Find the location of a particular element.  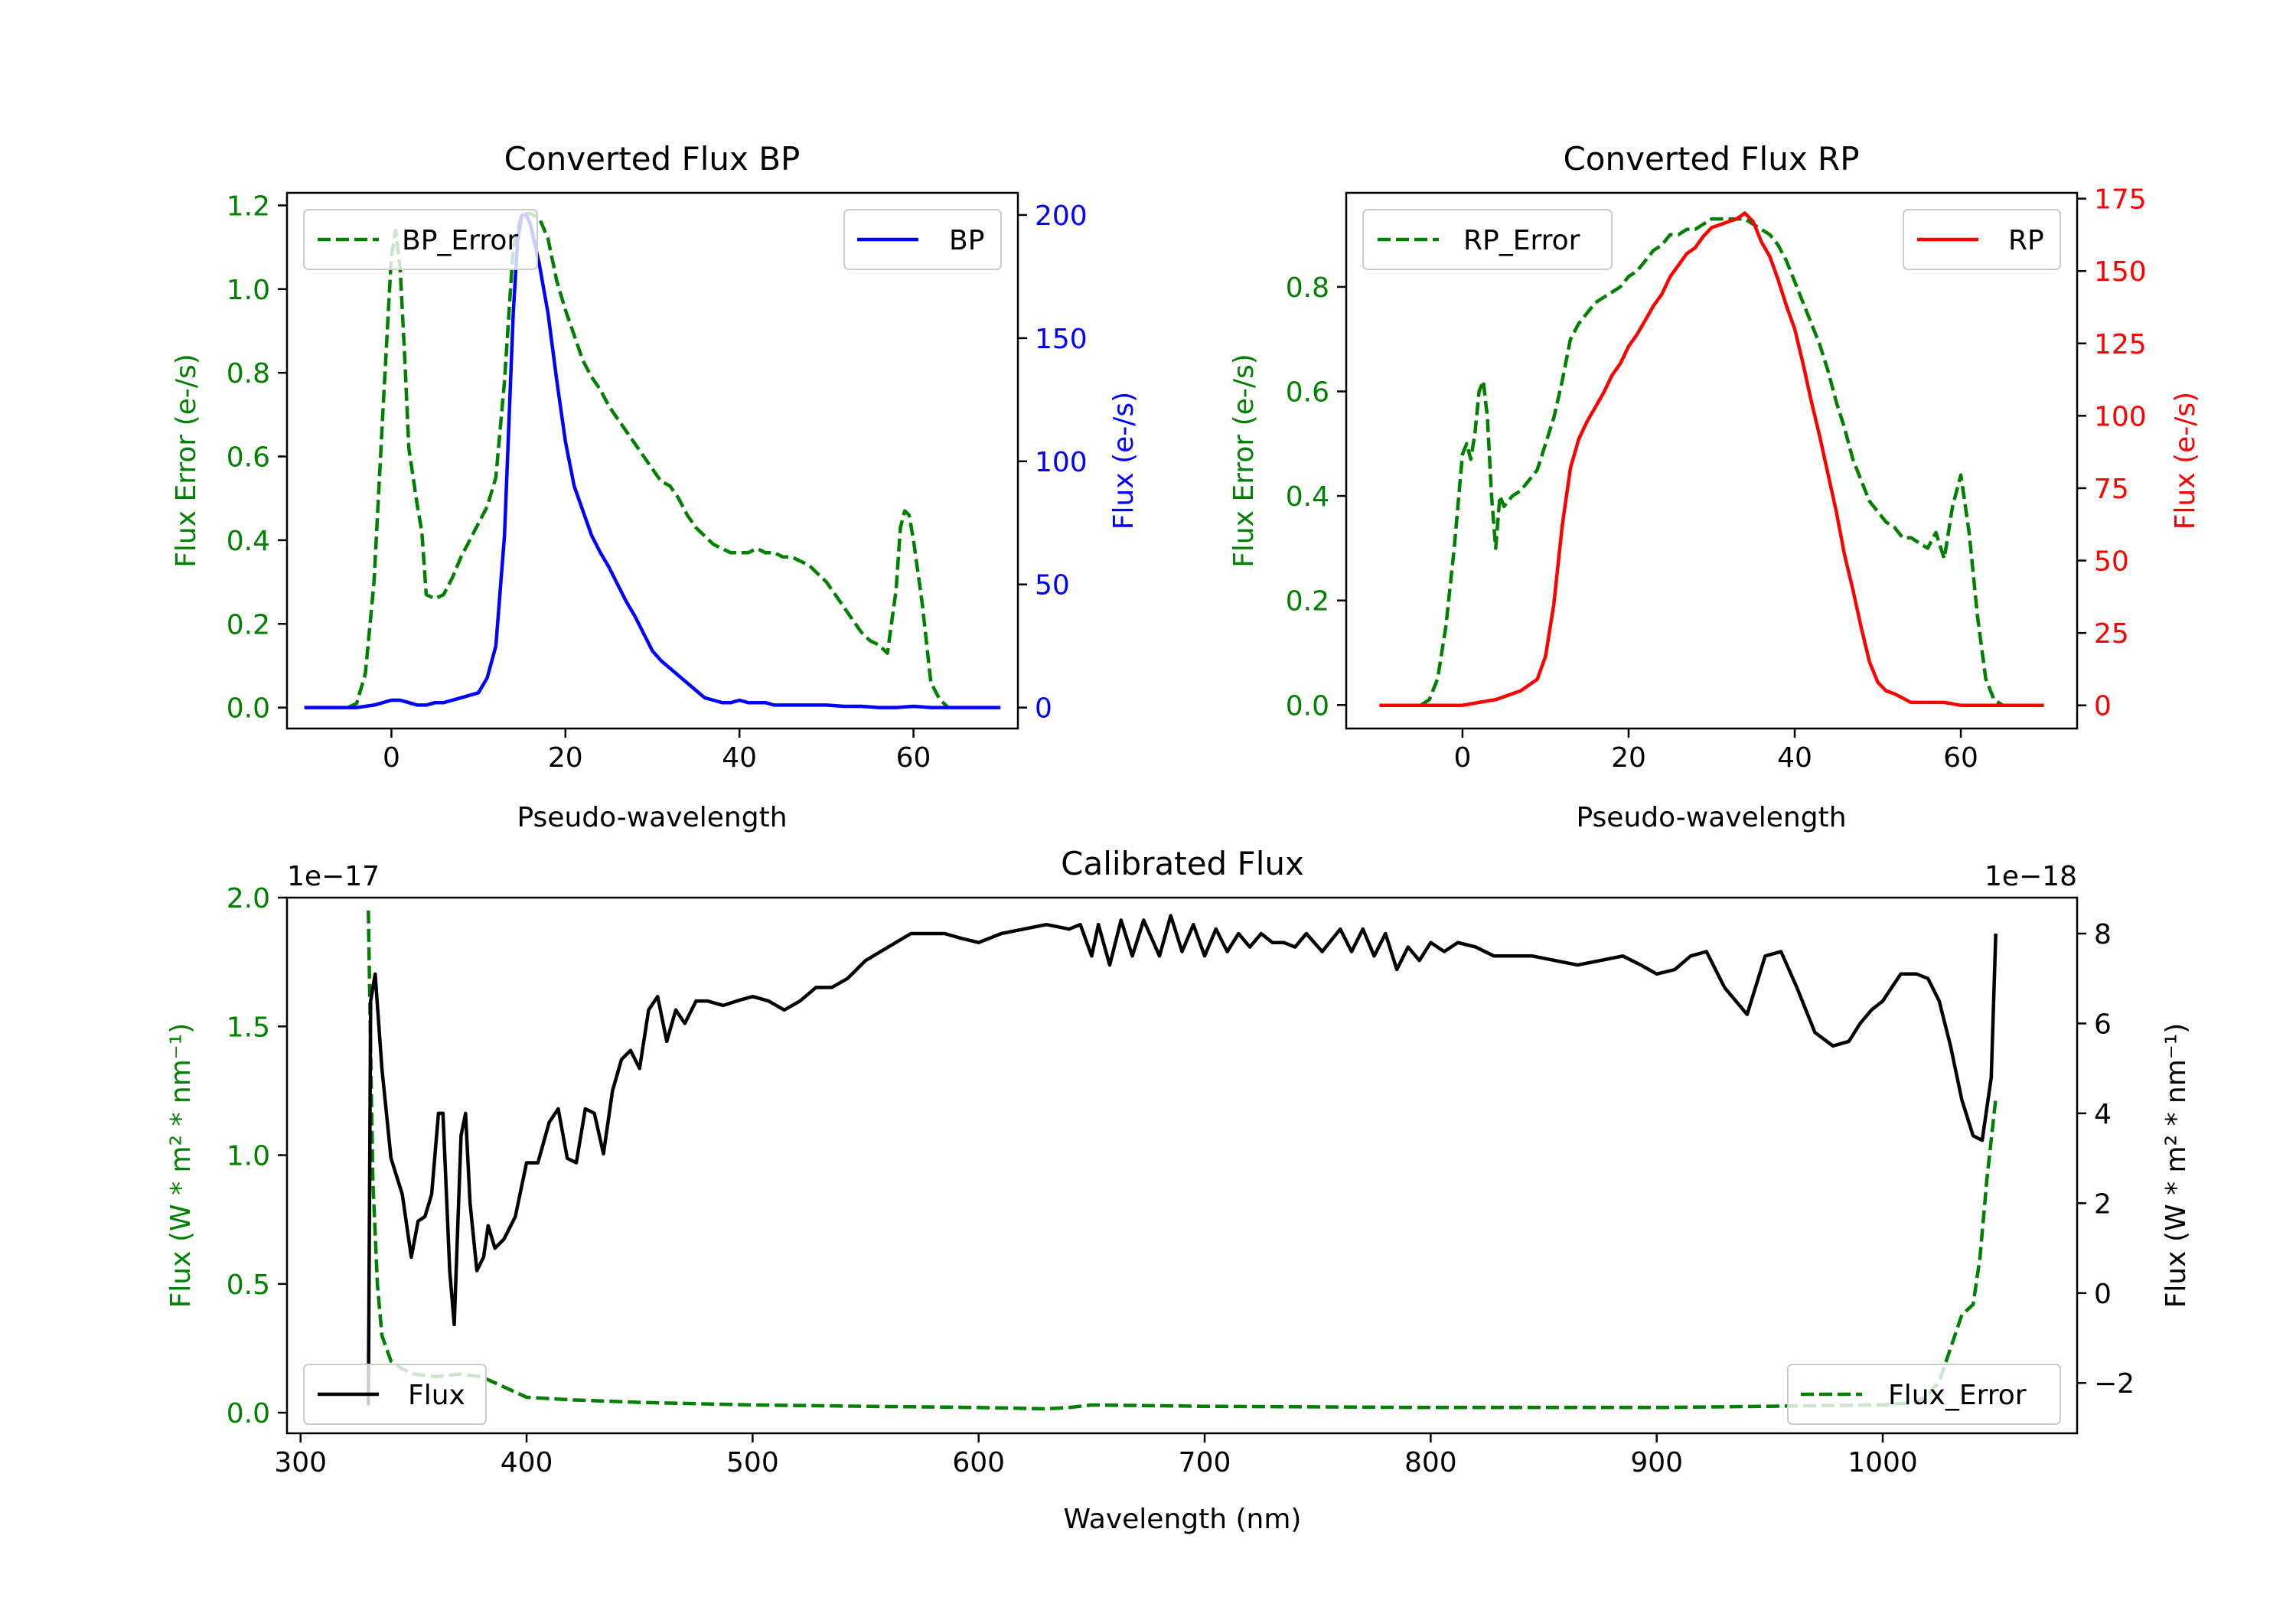

x-axis-label-calibrated: Wavelength (nm) is located at coordinates (1183, 1520).